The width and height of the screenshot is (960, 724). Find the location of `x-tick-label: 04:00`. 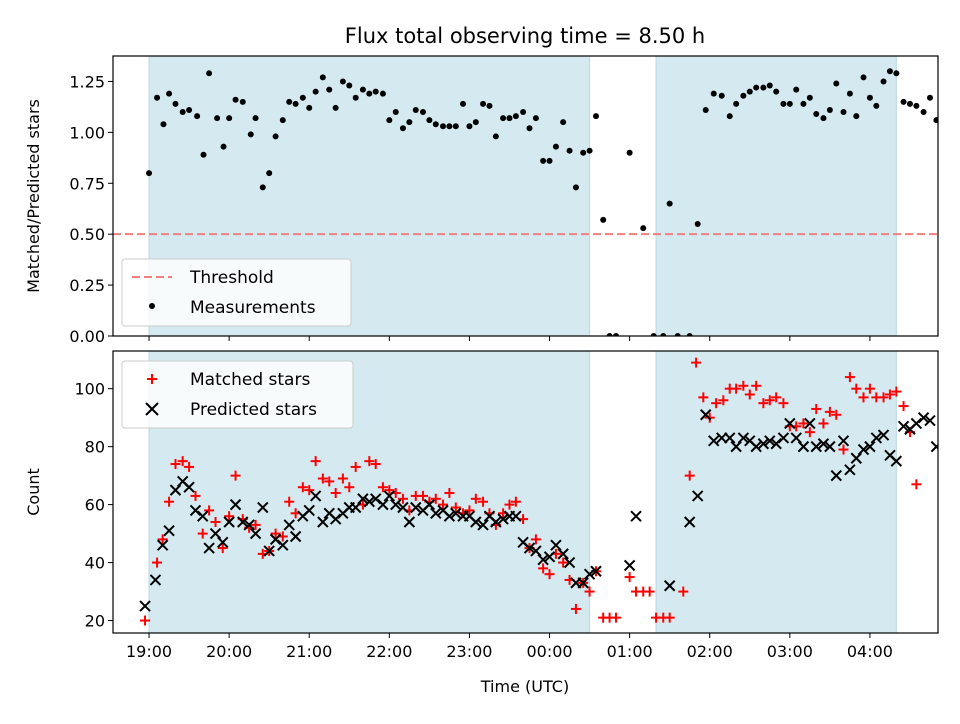

x-tick-label: 04:00 is located at coordinates (870, 651).